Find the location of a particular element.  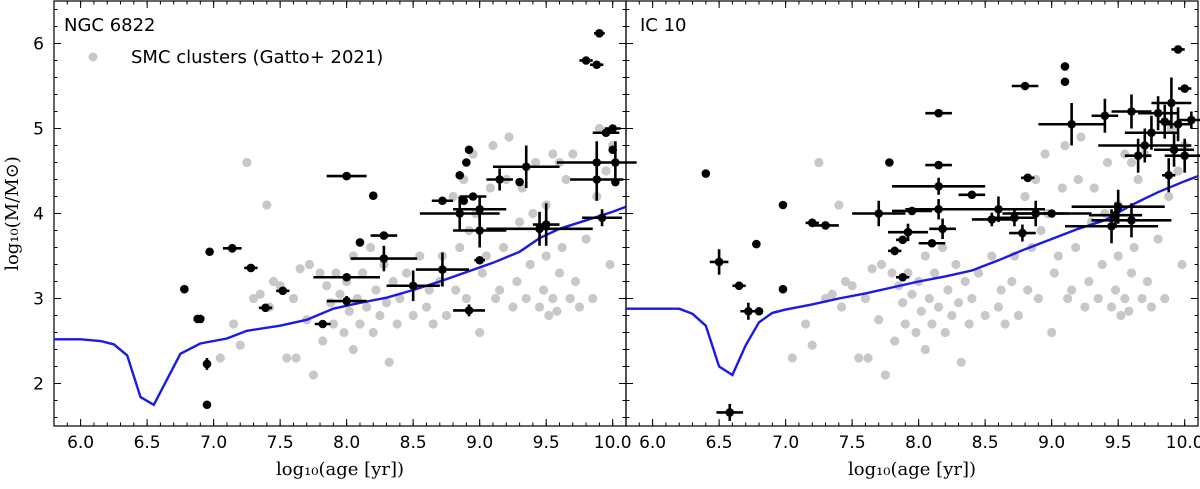

y-tick-label: 3 is located at coordinates (38, 300).